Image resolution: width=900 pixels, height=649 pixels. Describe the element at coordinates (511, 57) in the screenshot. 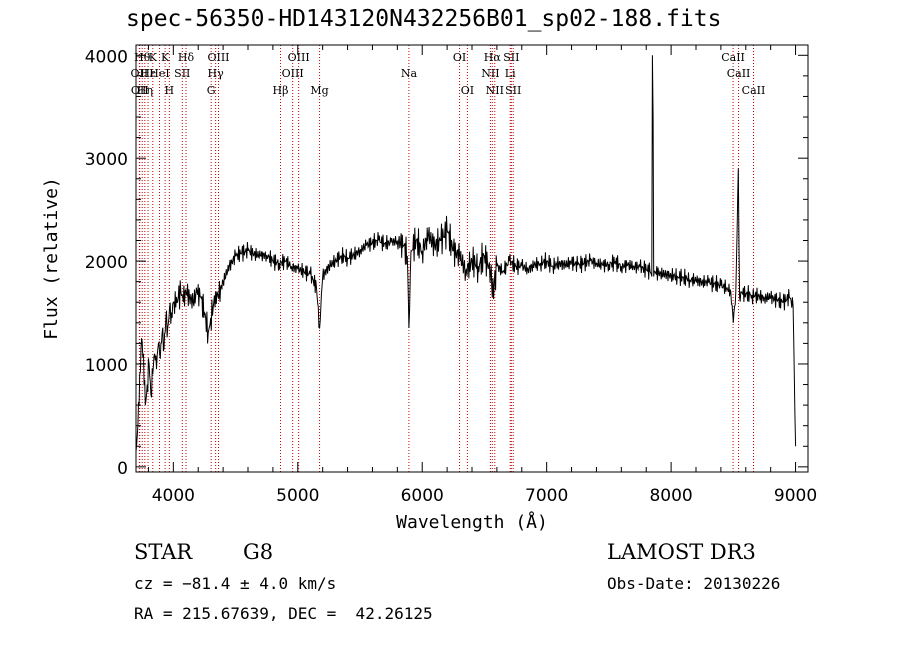

I see `line-label-25: SII` at that location.